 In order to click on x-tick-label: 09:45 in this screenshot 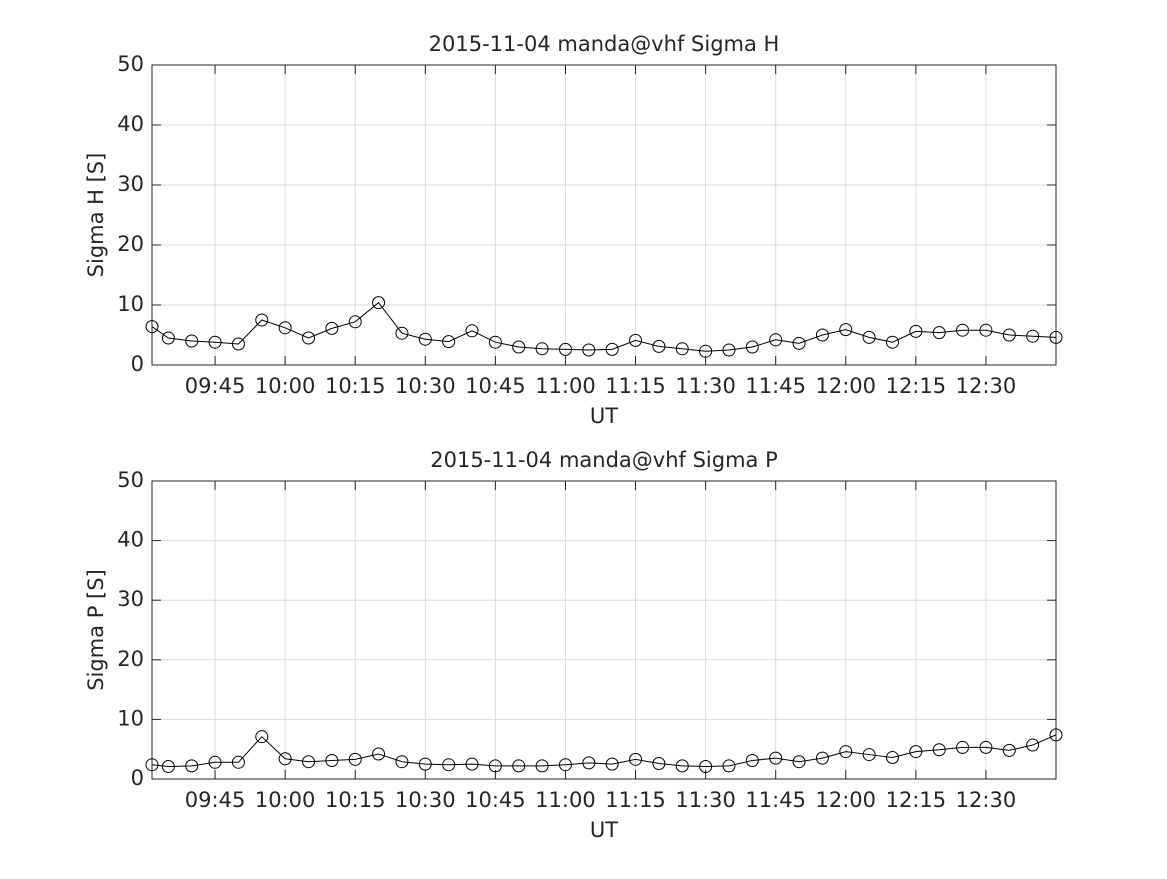, I will do `click(215, 800)`.